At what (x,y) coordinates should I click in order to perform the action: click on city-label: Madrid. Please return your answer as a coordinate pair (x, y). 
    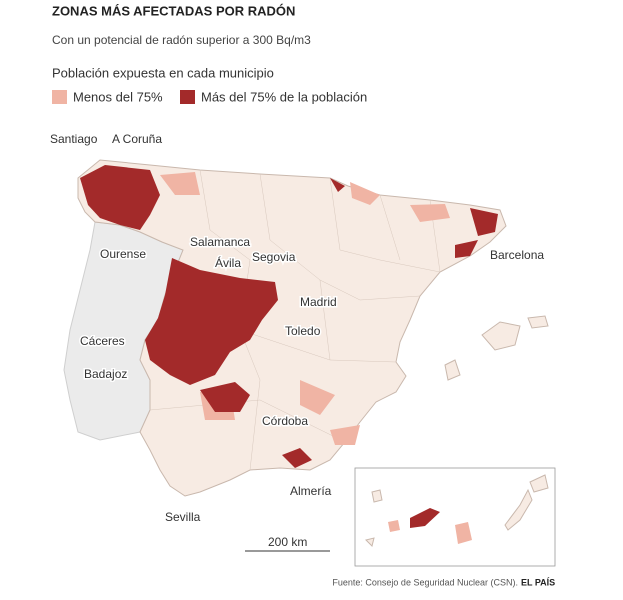
    Looking at the image, I should click on (318, 302).